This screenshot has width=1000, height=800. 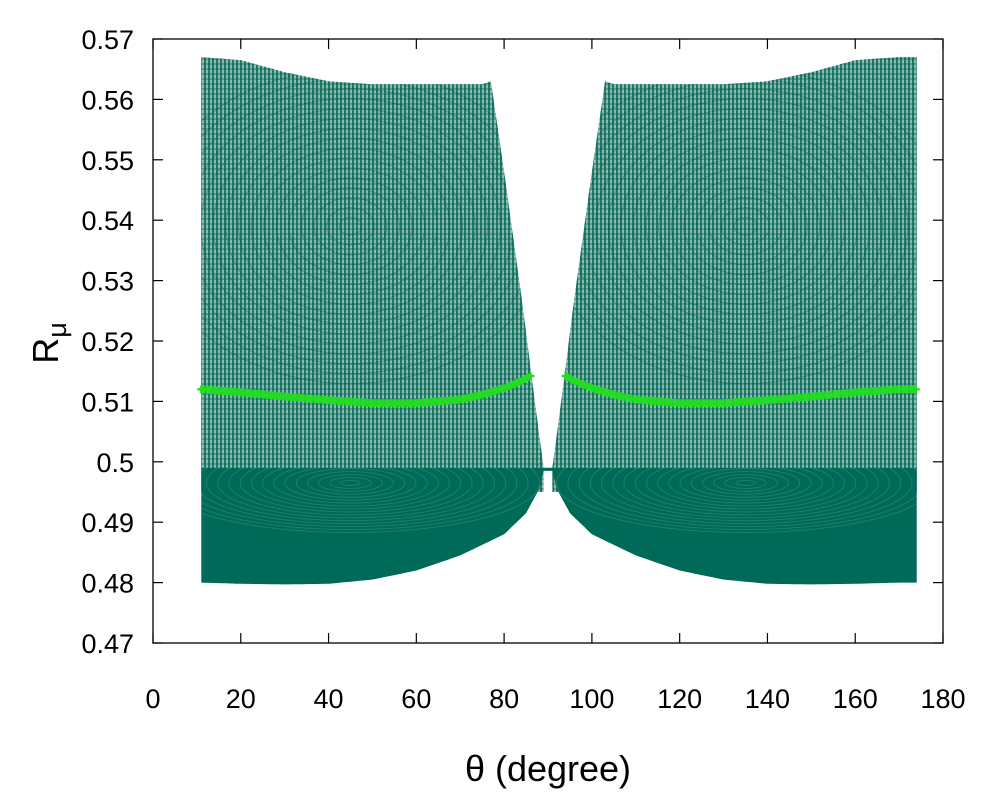 I want to click on y-axis-title-subscript: μ, so click(x=57, y=330).